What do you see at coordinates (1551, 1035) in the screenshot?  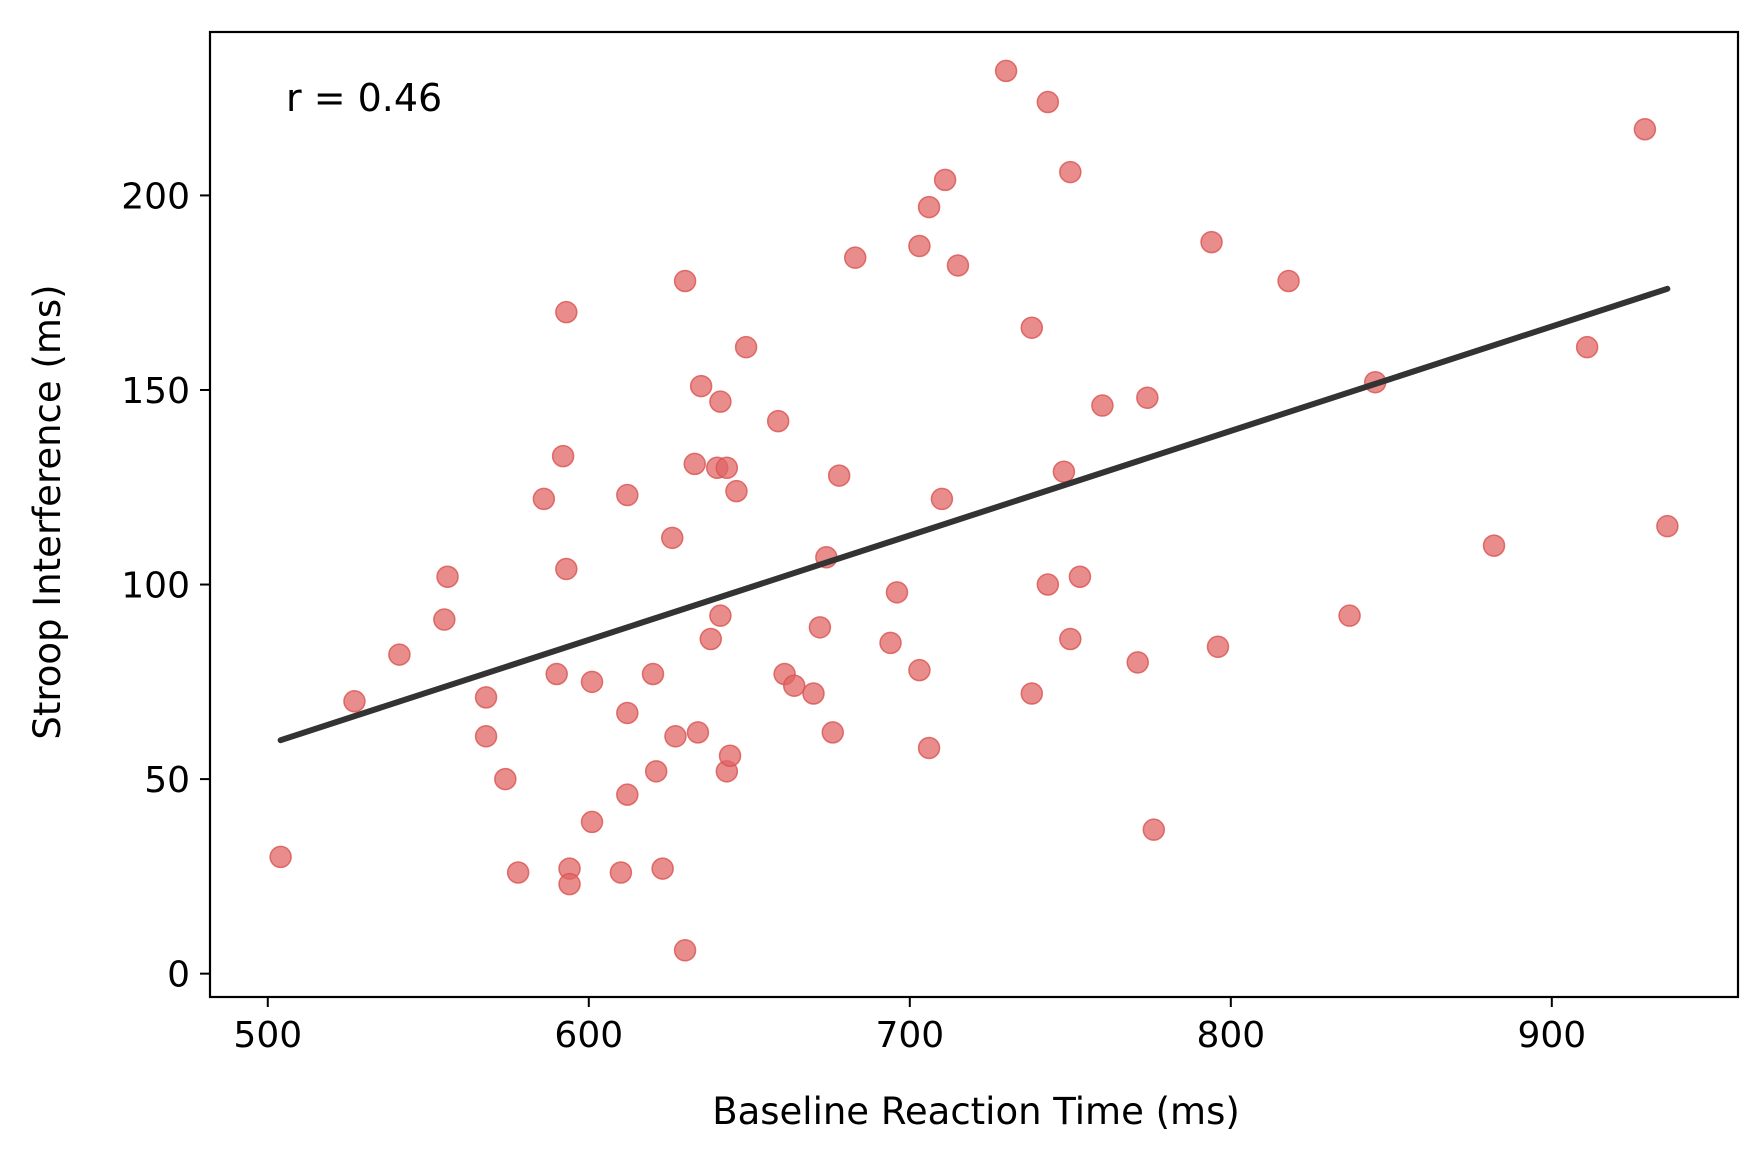 I see `x-tick-label: 900` at bounding box center [1551, 1035].